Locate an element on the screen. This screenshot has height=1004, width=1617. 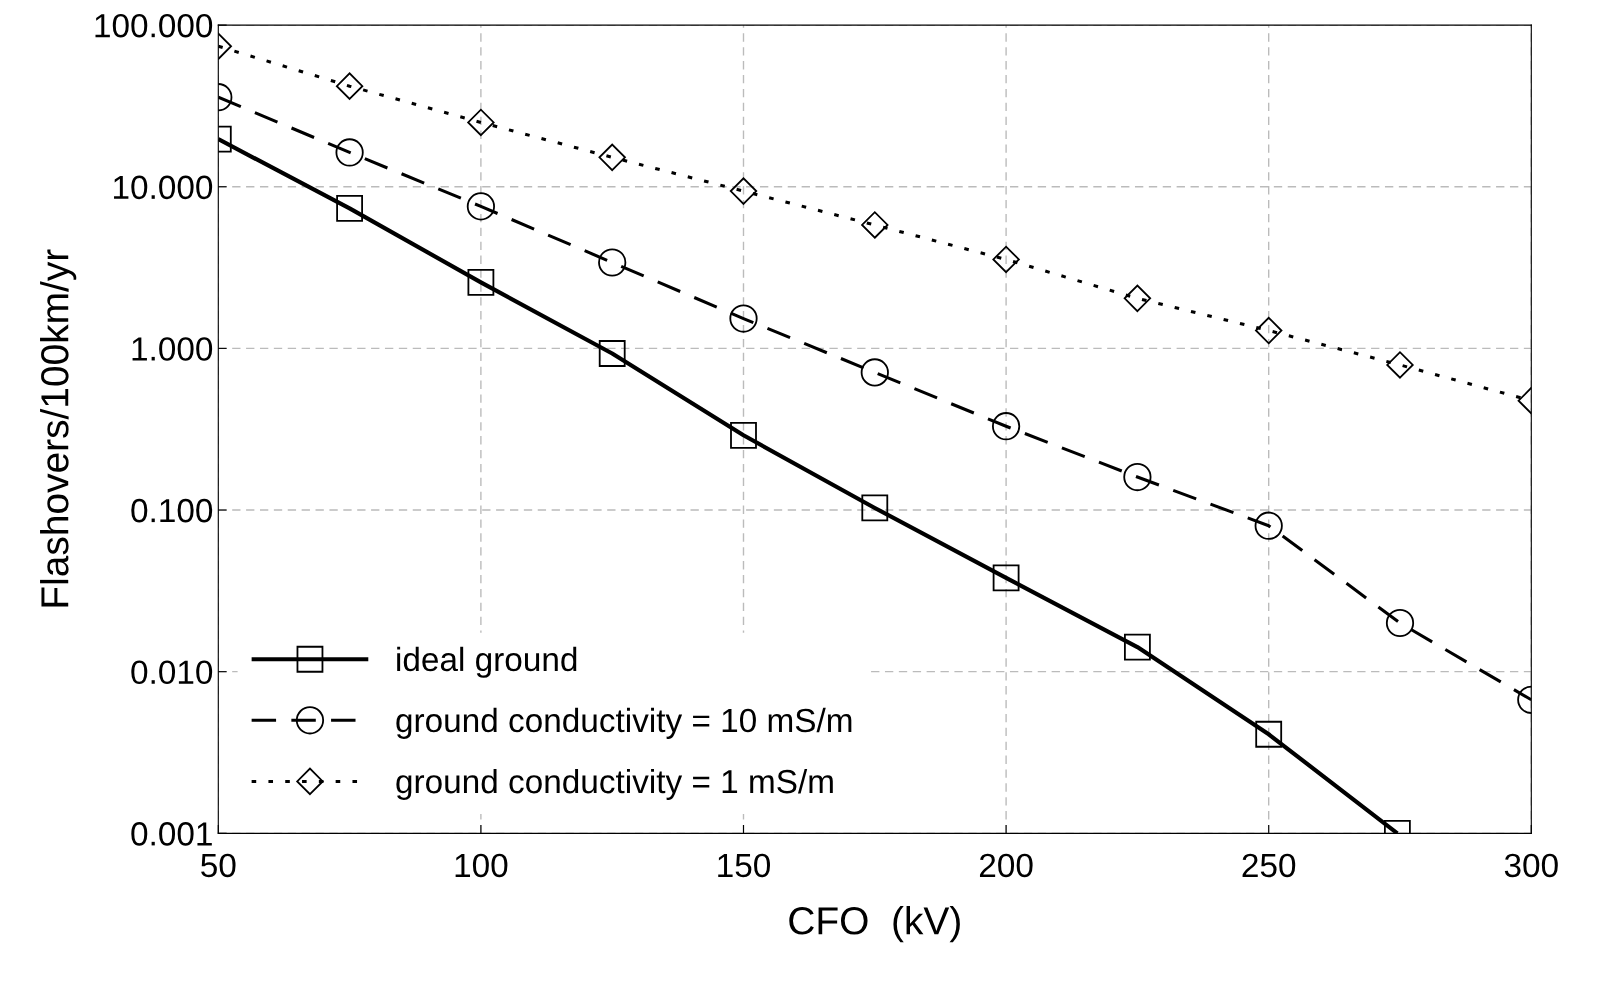
x-tick-label: 250 is located at coordinates (1269, 865).